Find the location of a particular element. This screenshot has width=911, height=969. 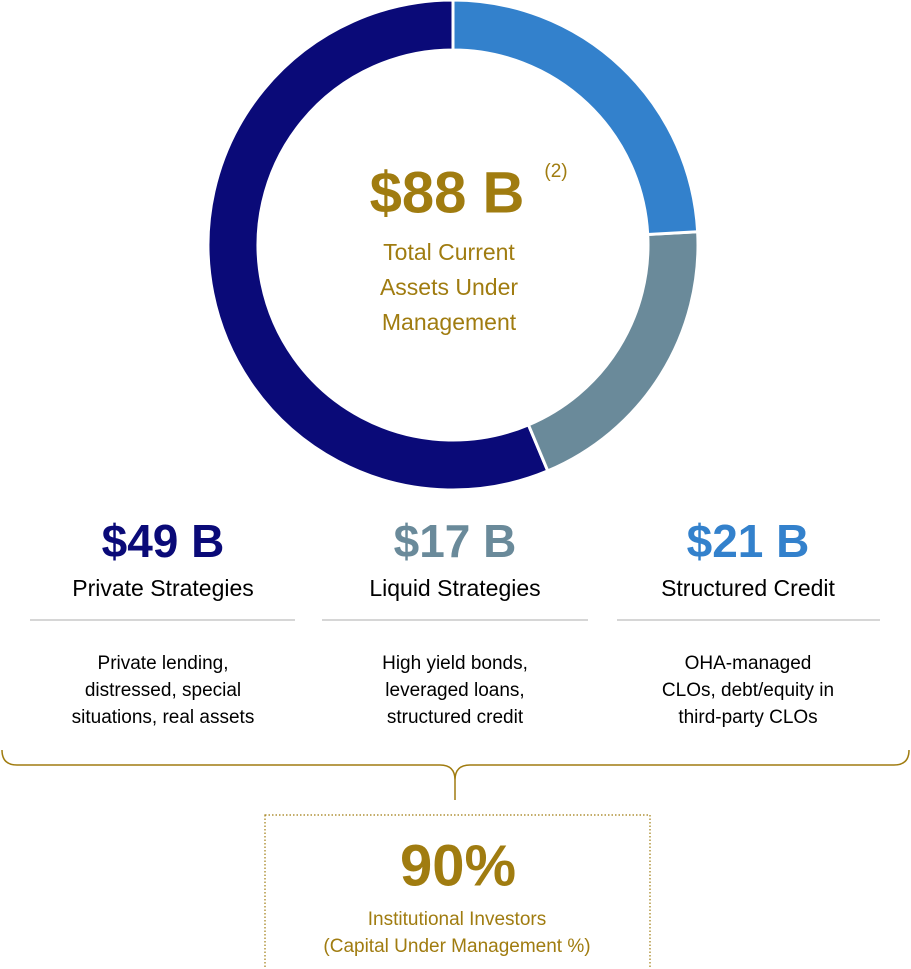

bracket is located at coordinates (455, 774).